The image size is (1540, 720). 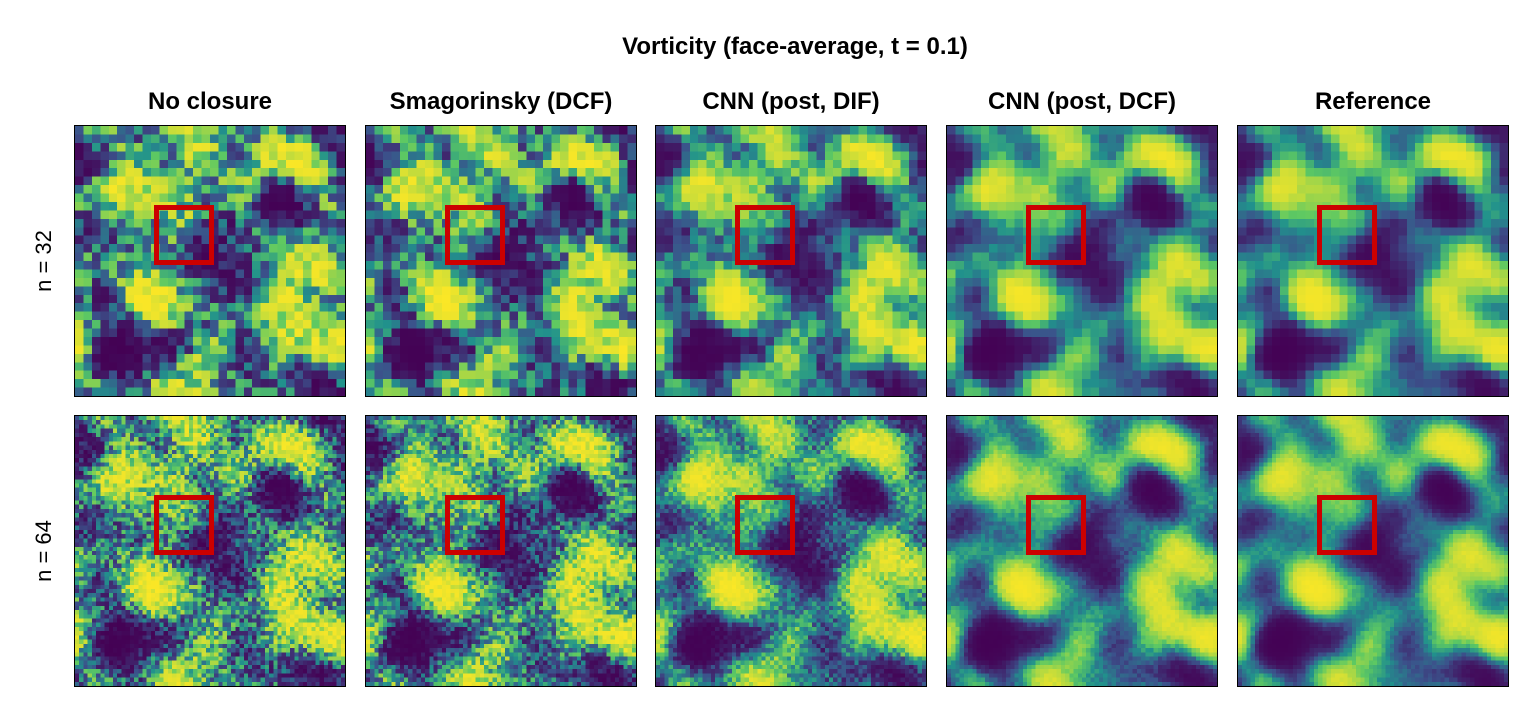 I want to click on row-label-n64: n = 64, so click(x=43, y=551).